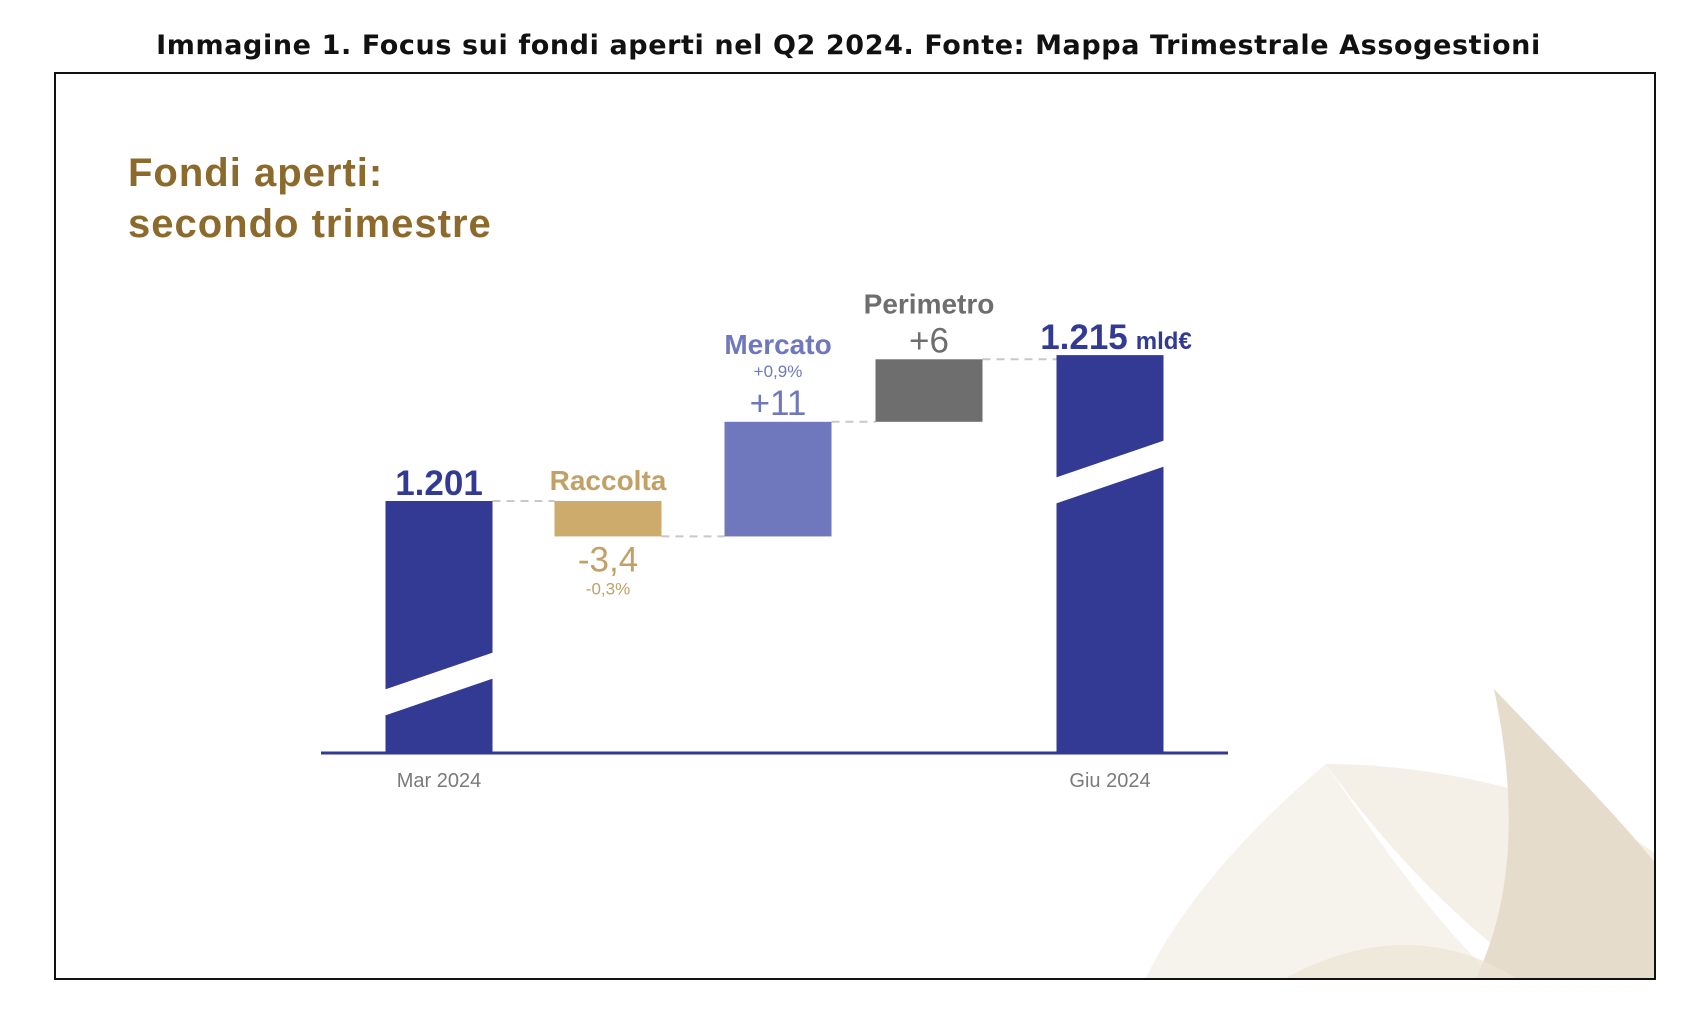 This screenshot has width=1697, height=1017. I want to click on series-label-perimetro: Perimetro, so click(929, 303).